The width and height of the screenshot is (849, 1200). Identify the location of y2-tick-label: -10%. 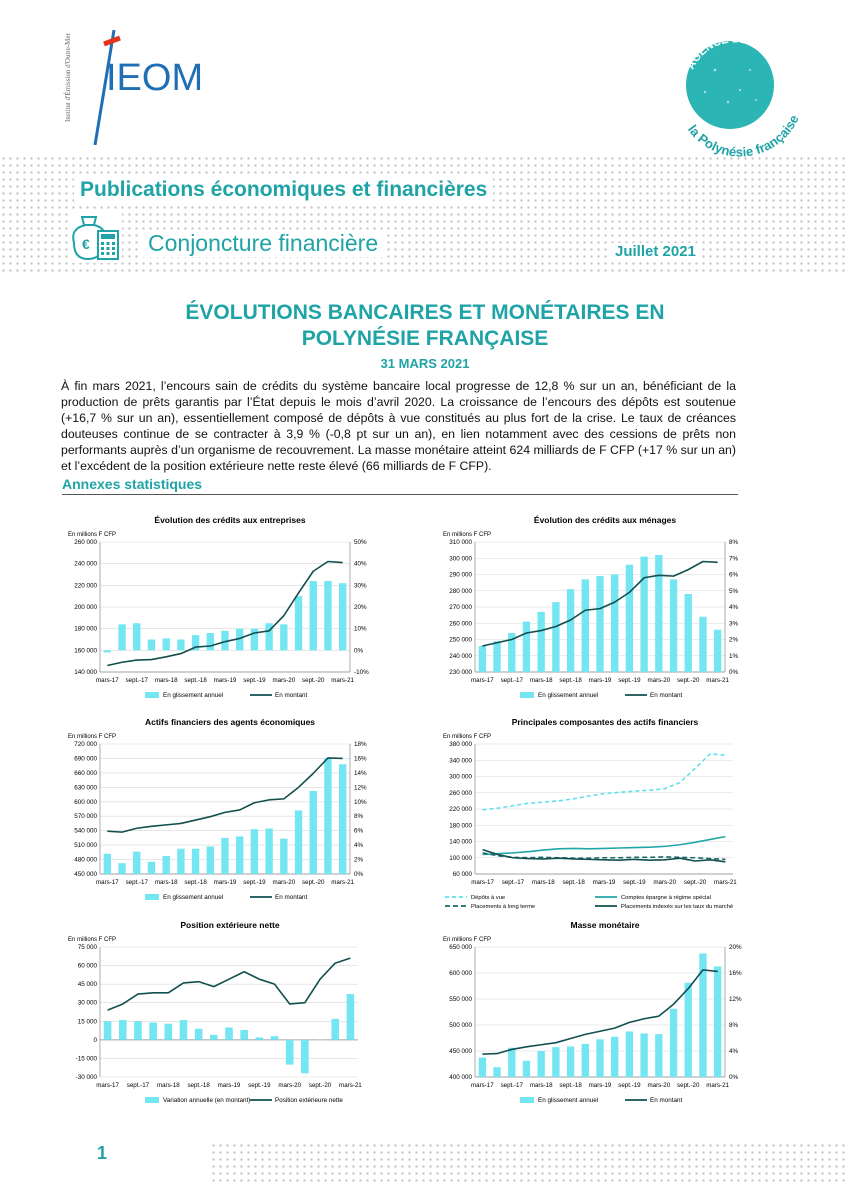
(361, 672).